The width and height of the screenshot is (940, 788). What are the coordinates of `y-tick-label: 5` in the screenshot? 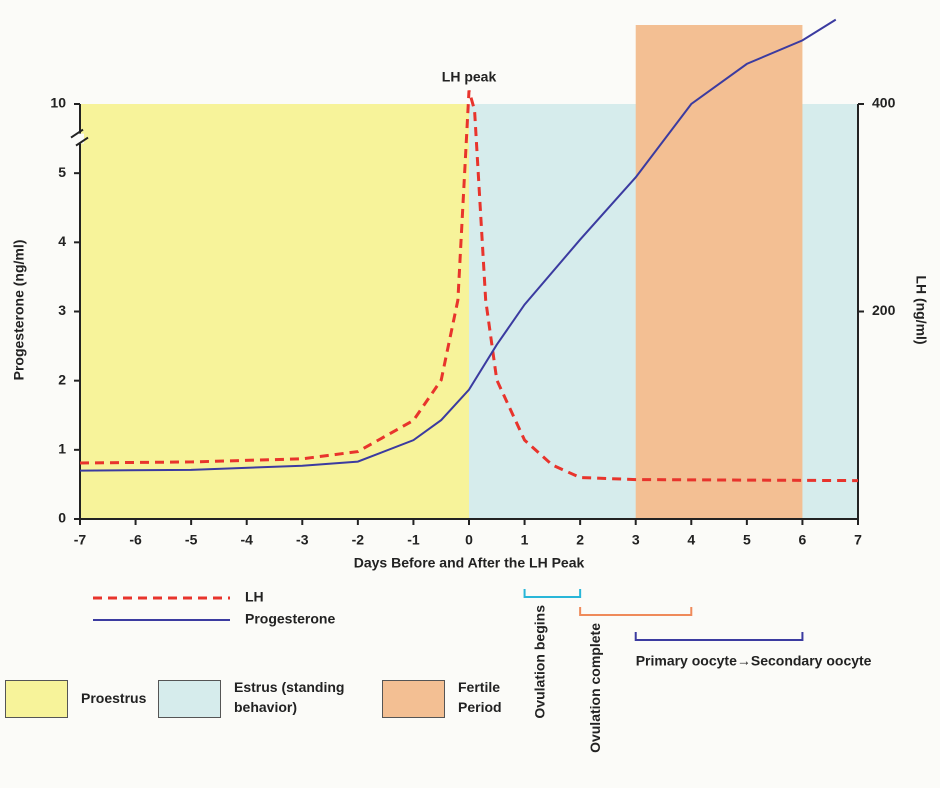 It's located at (62, 172).